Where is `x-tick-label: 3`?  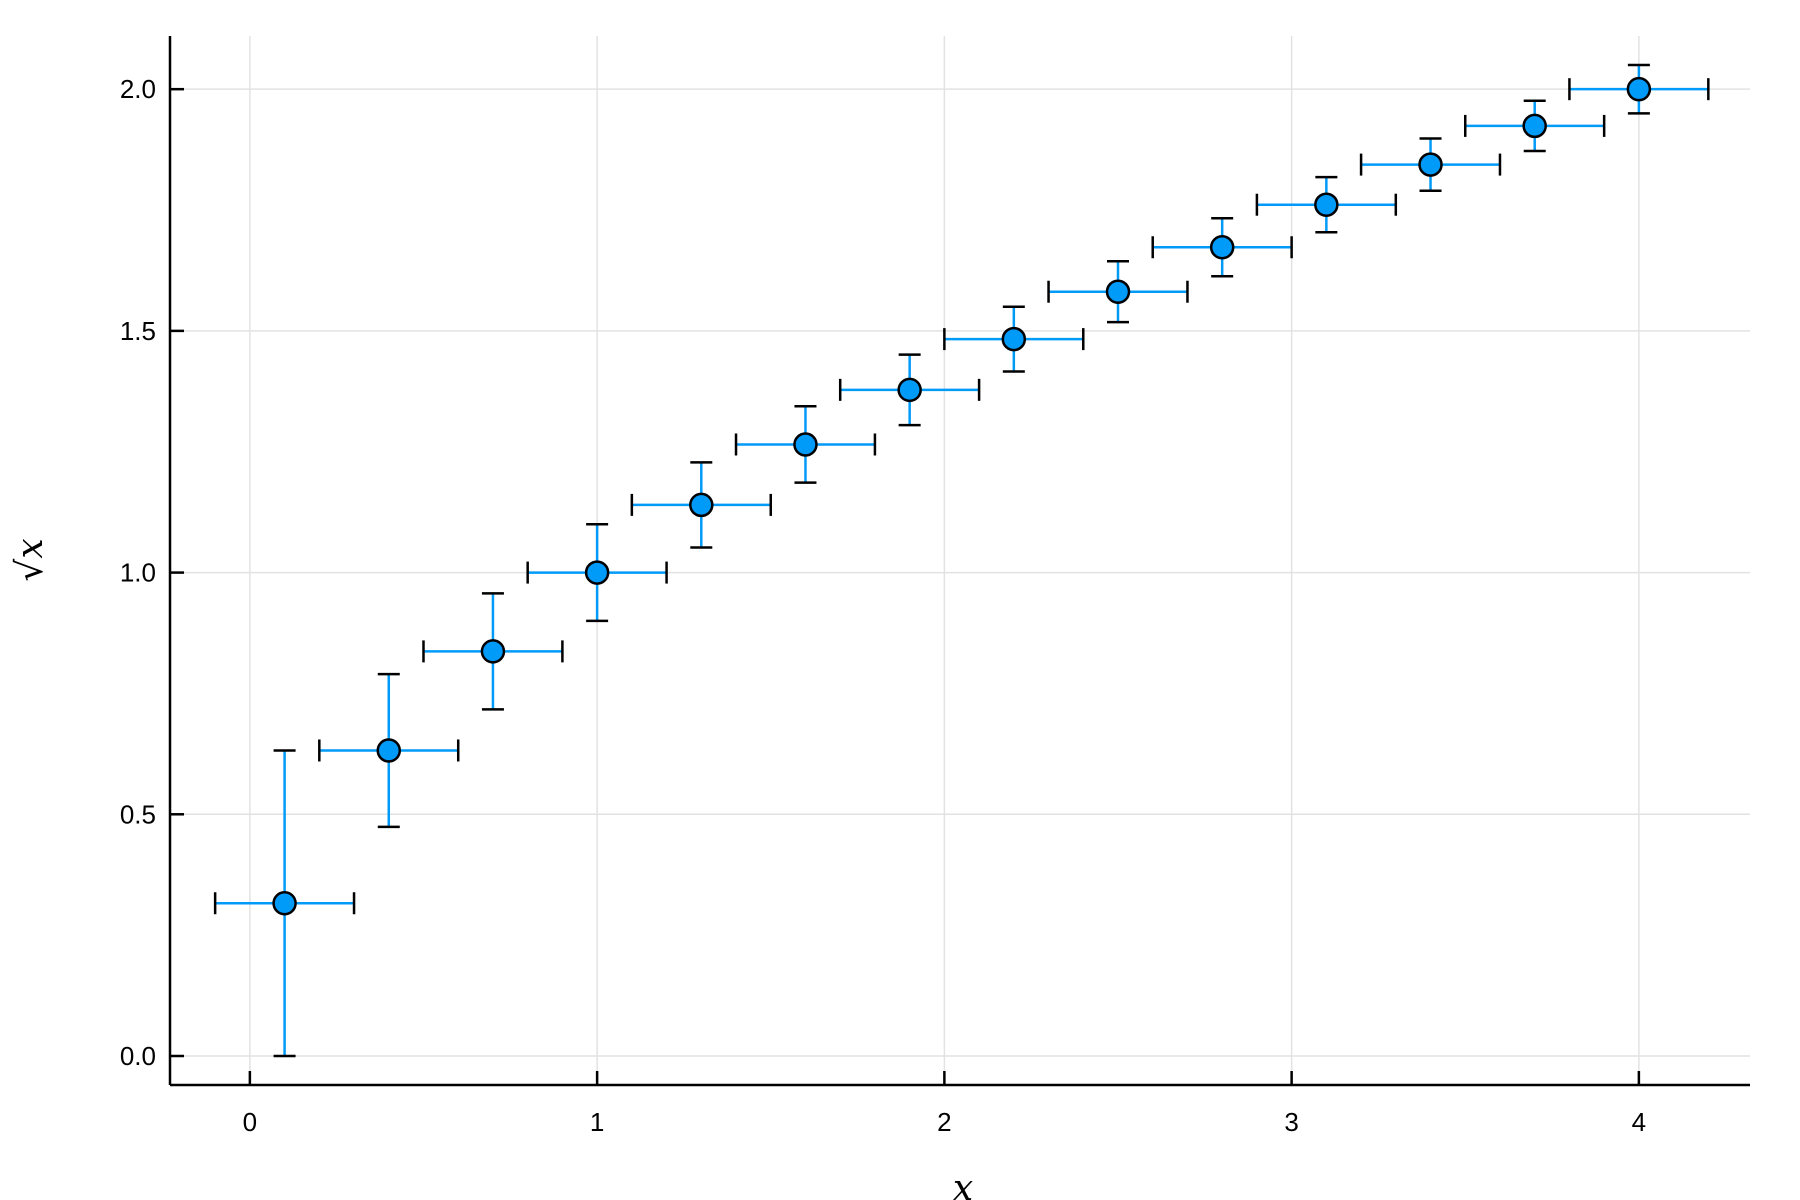 x-tick-label: 3 is located at coordinates (1291, 1122).